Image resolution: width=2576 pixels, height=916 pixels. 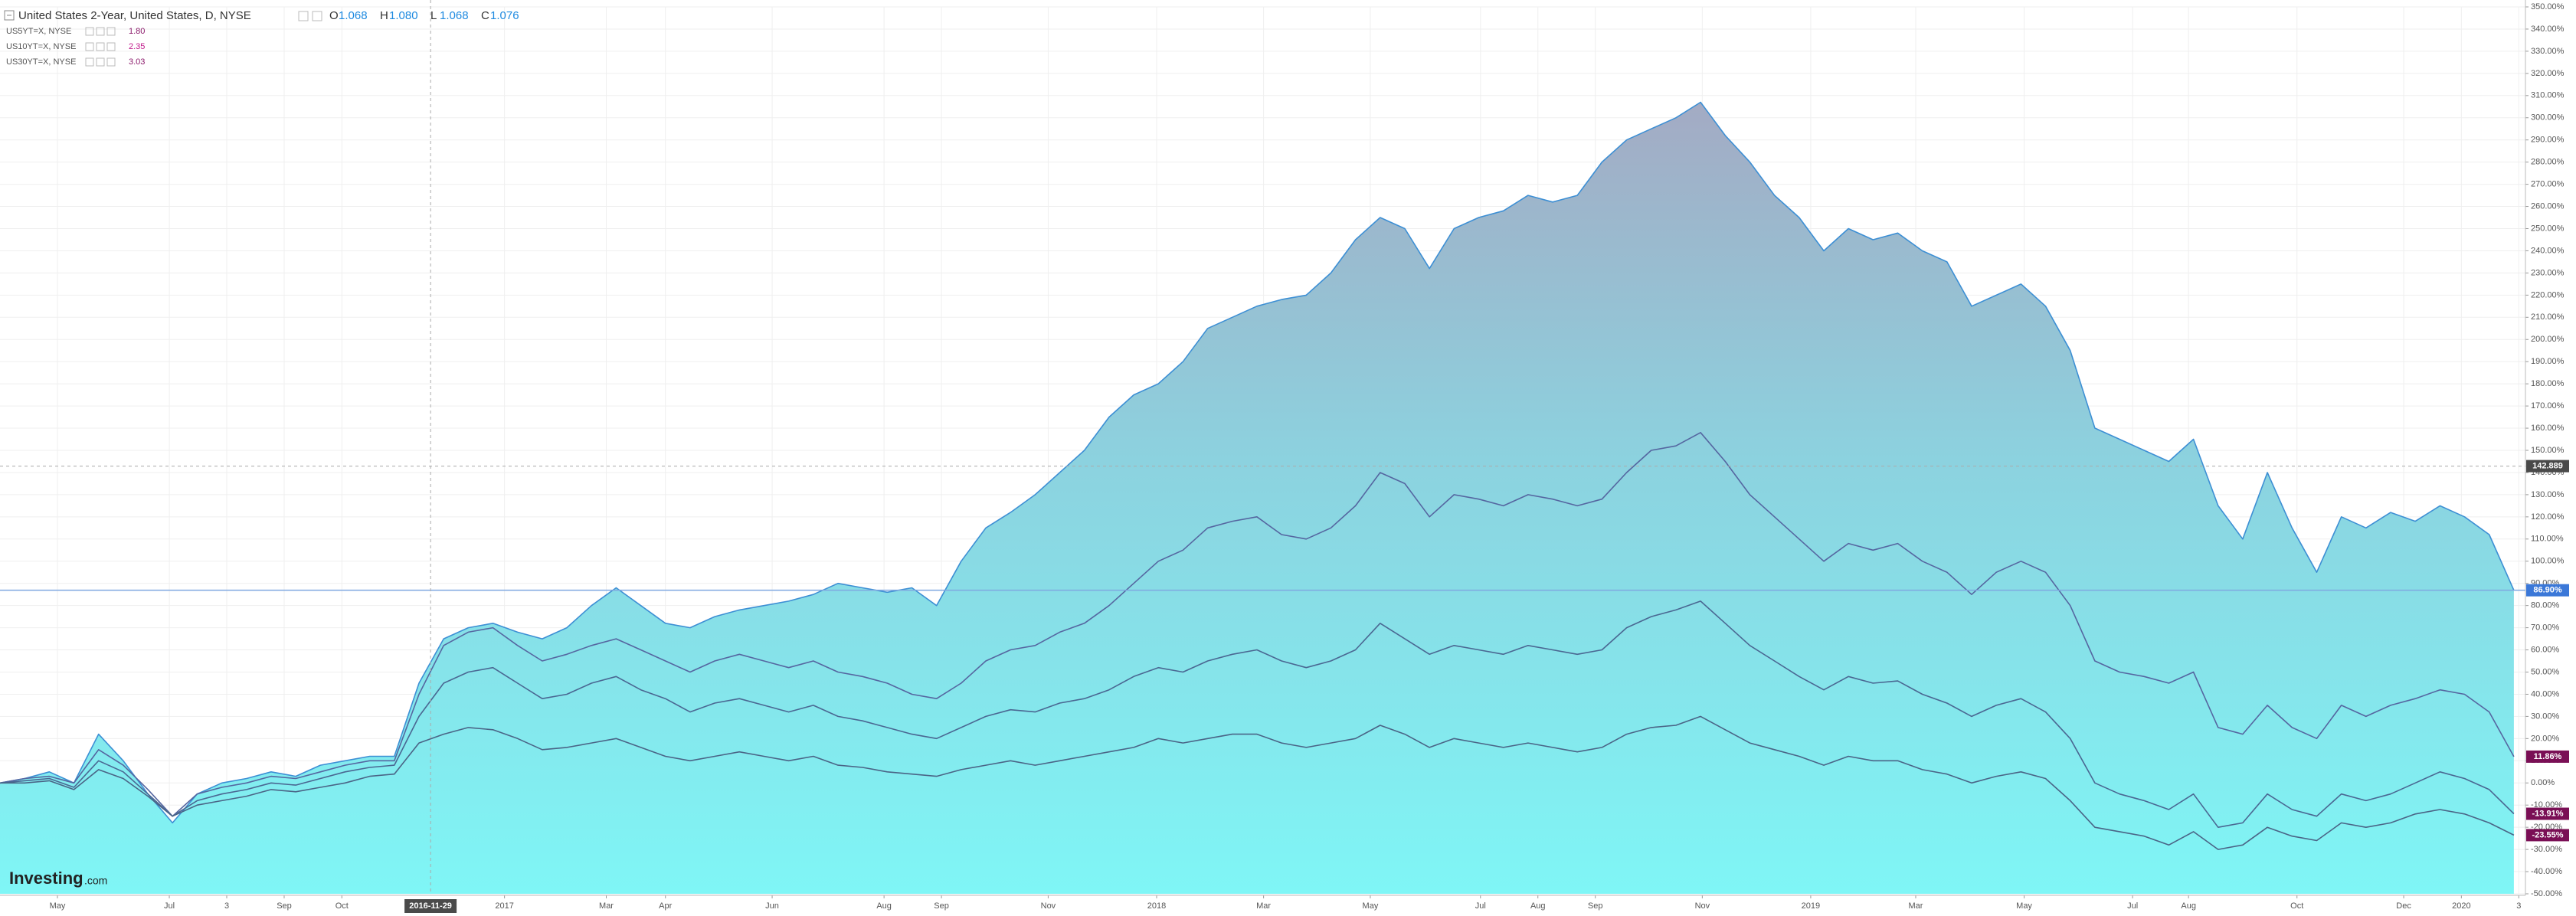 What do you see at coordinates (2546, 893) in the screenshot?
I see `y-tick-label: -50.00%` at bounding box center [2546, 893].